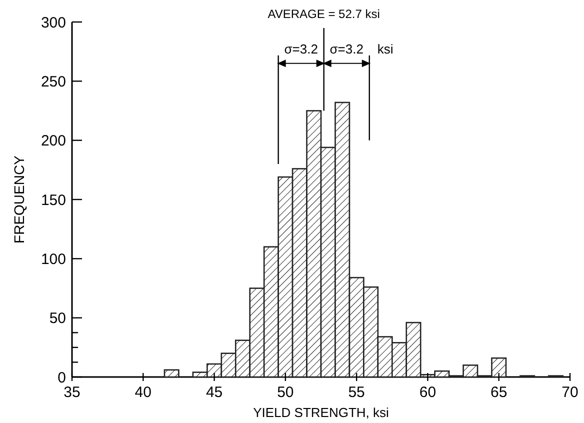 The height and width of the screenshot is (423, 584). What do you see at coordinates (53, 81) in the screenshot?
I see `y-tick-label: 250` at bounding box center [53, 81].